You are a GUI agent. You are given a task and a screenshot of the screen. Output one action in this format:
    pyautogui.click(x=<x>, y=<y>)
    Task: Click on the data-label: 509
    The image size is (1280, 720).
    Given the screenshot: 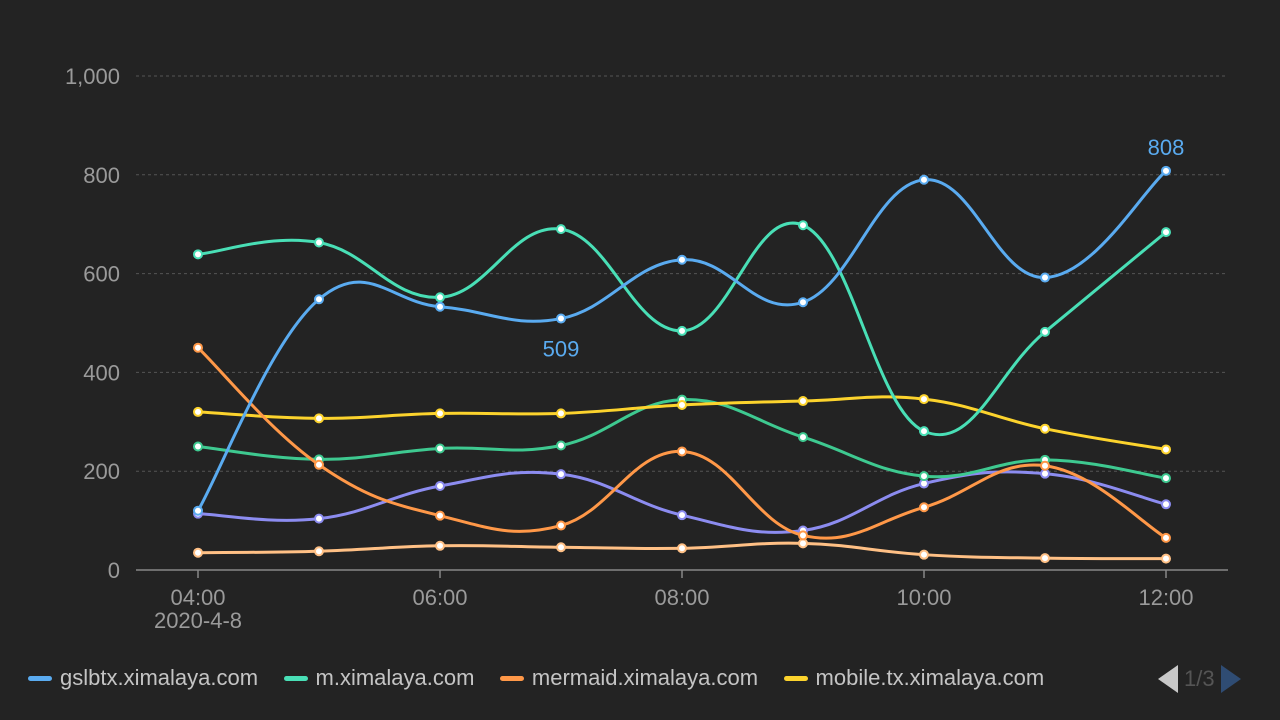 What is the action you would take?
    pyautogui.click(x=561, y=349)
    